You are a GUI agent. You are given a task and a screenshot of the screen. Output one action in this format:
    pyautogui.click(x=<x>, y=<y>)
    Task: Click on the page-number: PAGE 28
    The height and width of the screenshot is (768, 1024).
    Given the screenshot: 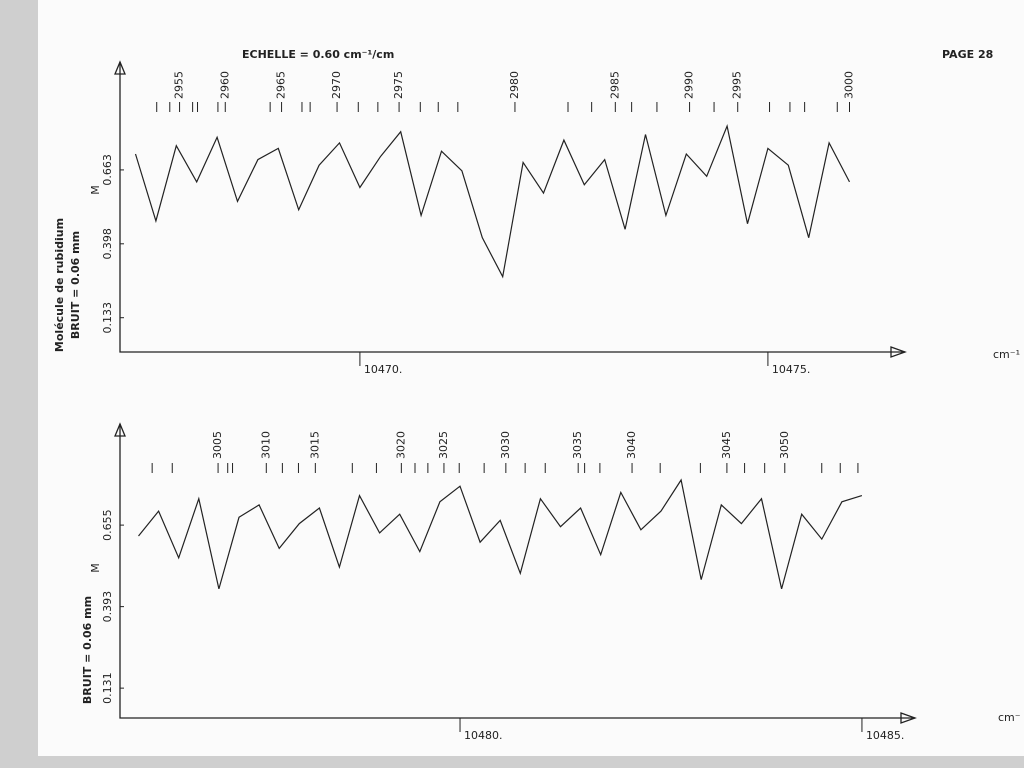 What is the action you would take?
    pyautogui.click(x=967, y=54)
    